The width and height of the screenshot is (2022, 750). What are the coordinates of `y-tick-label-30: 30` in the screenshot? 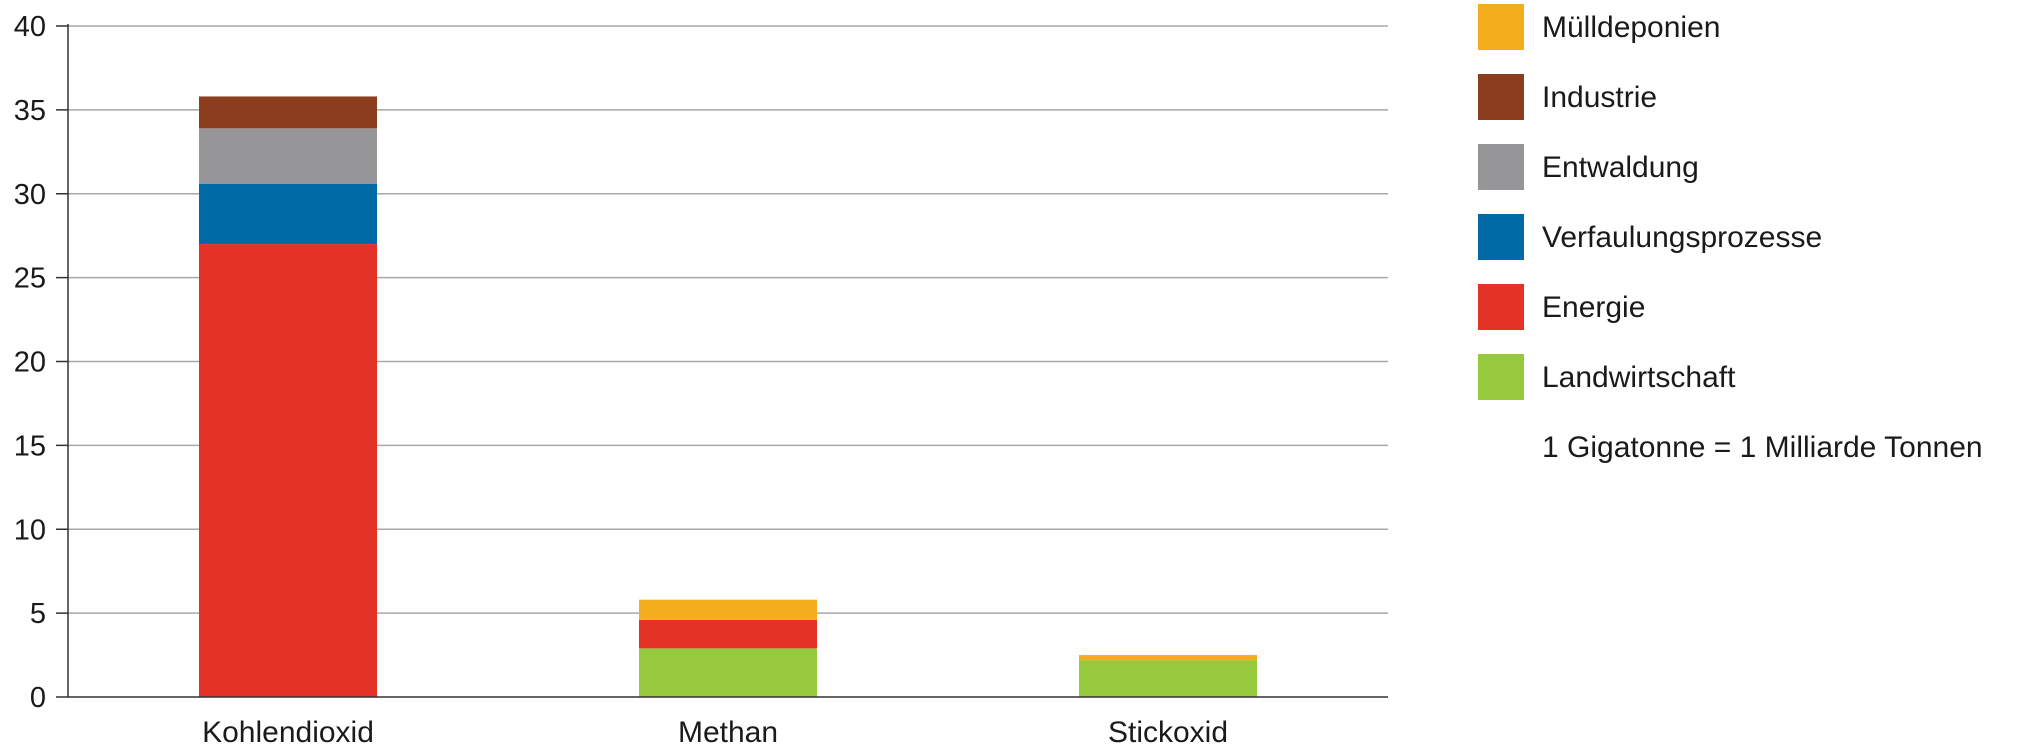 It's located at (30, 195).